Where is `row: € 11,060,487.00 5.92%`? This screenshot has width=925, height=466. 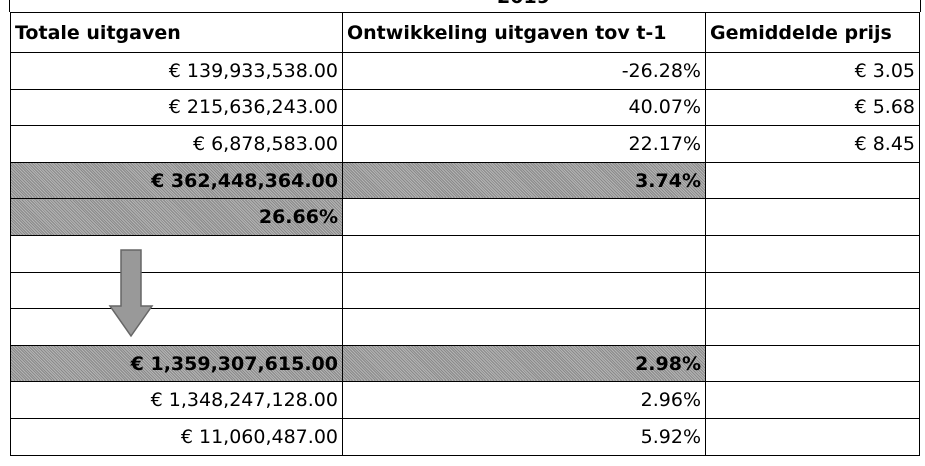
row: € 11,060,487.00 5.92% is located at coordinates (465, 436).